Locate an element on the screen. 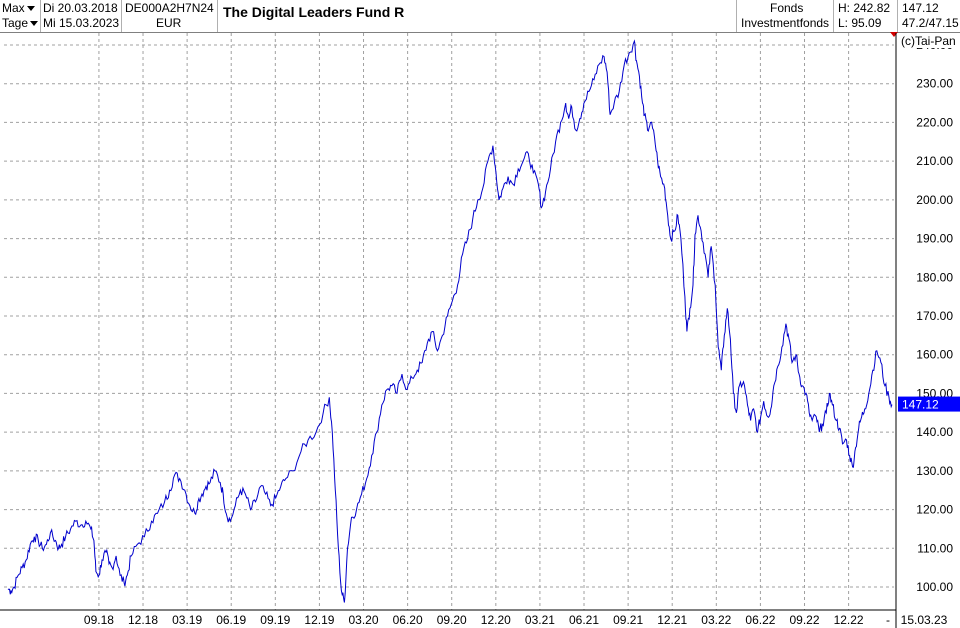  header-divider is located at coordinates (480, 32).